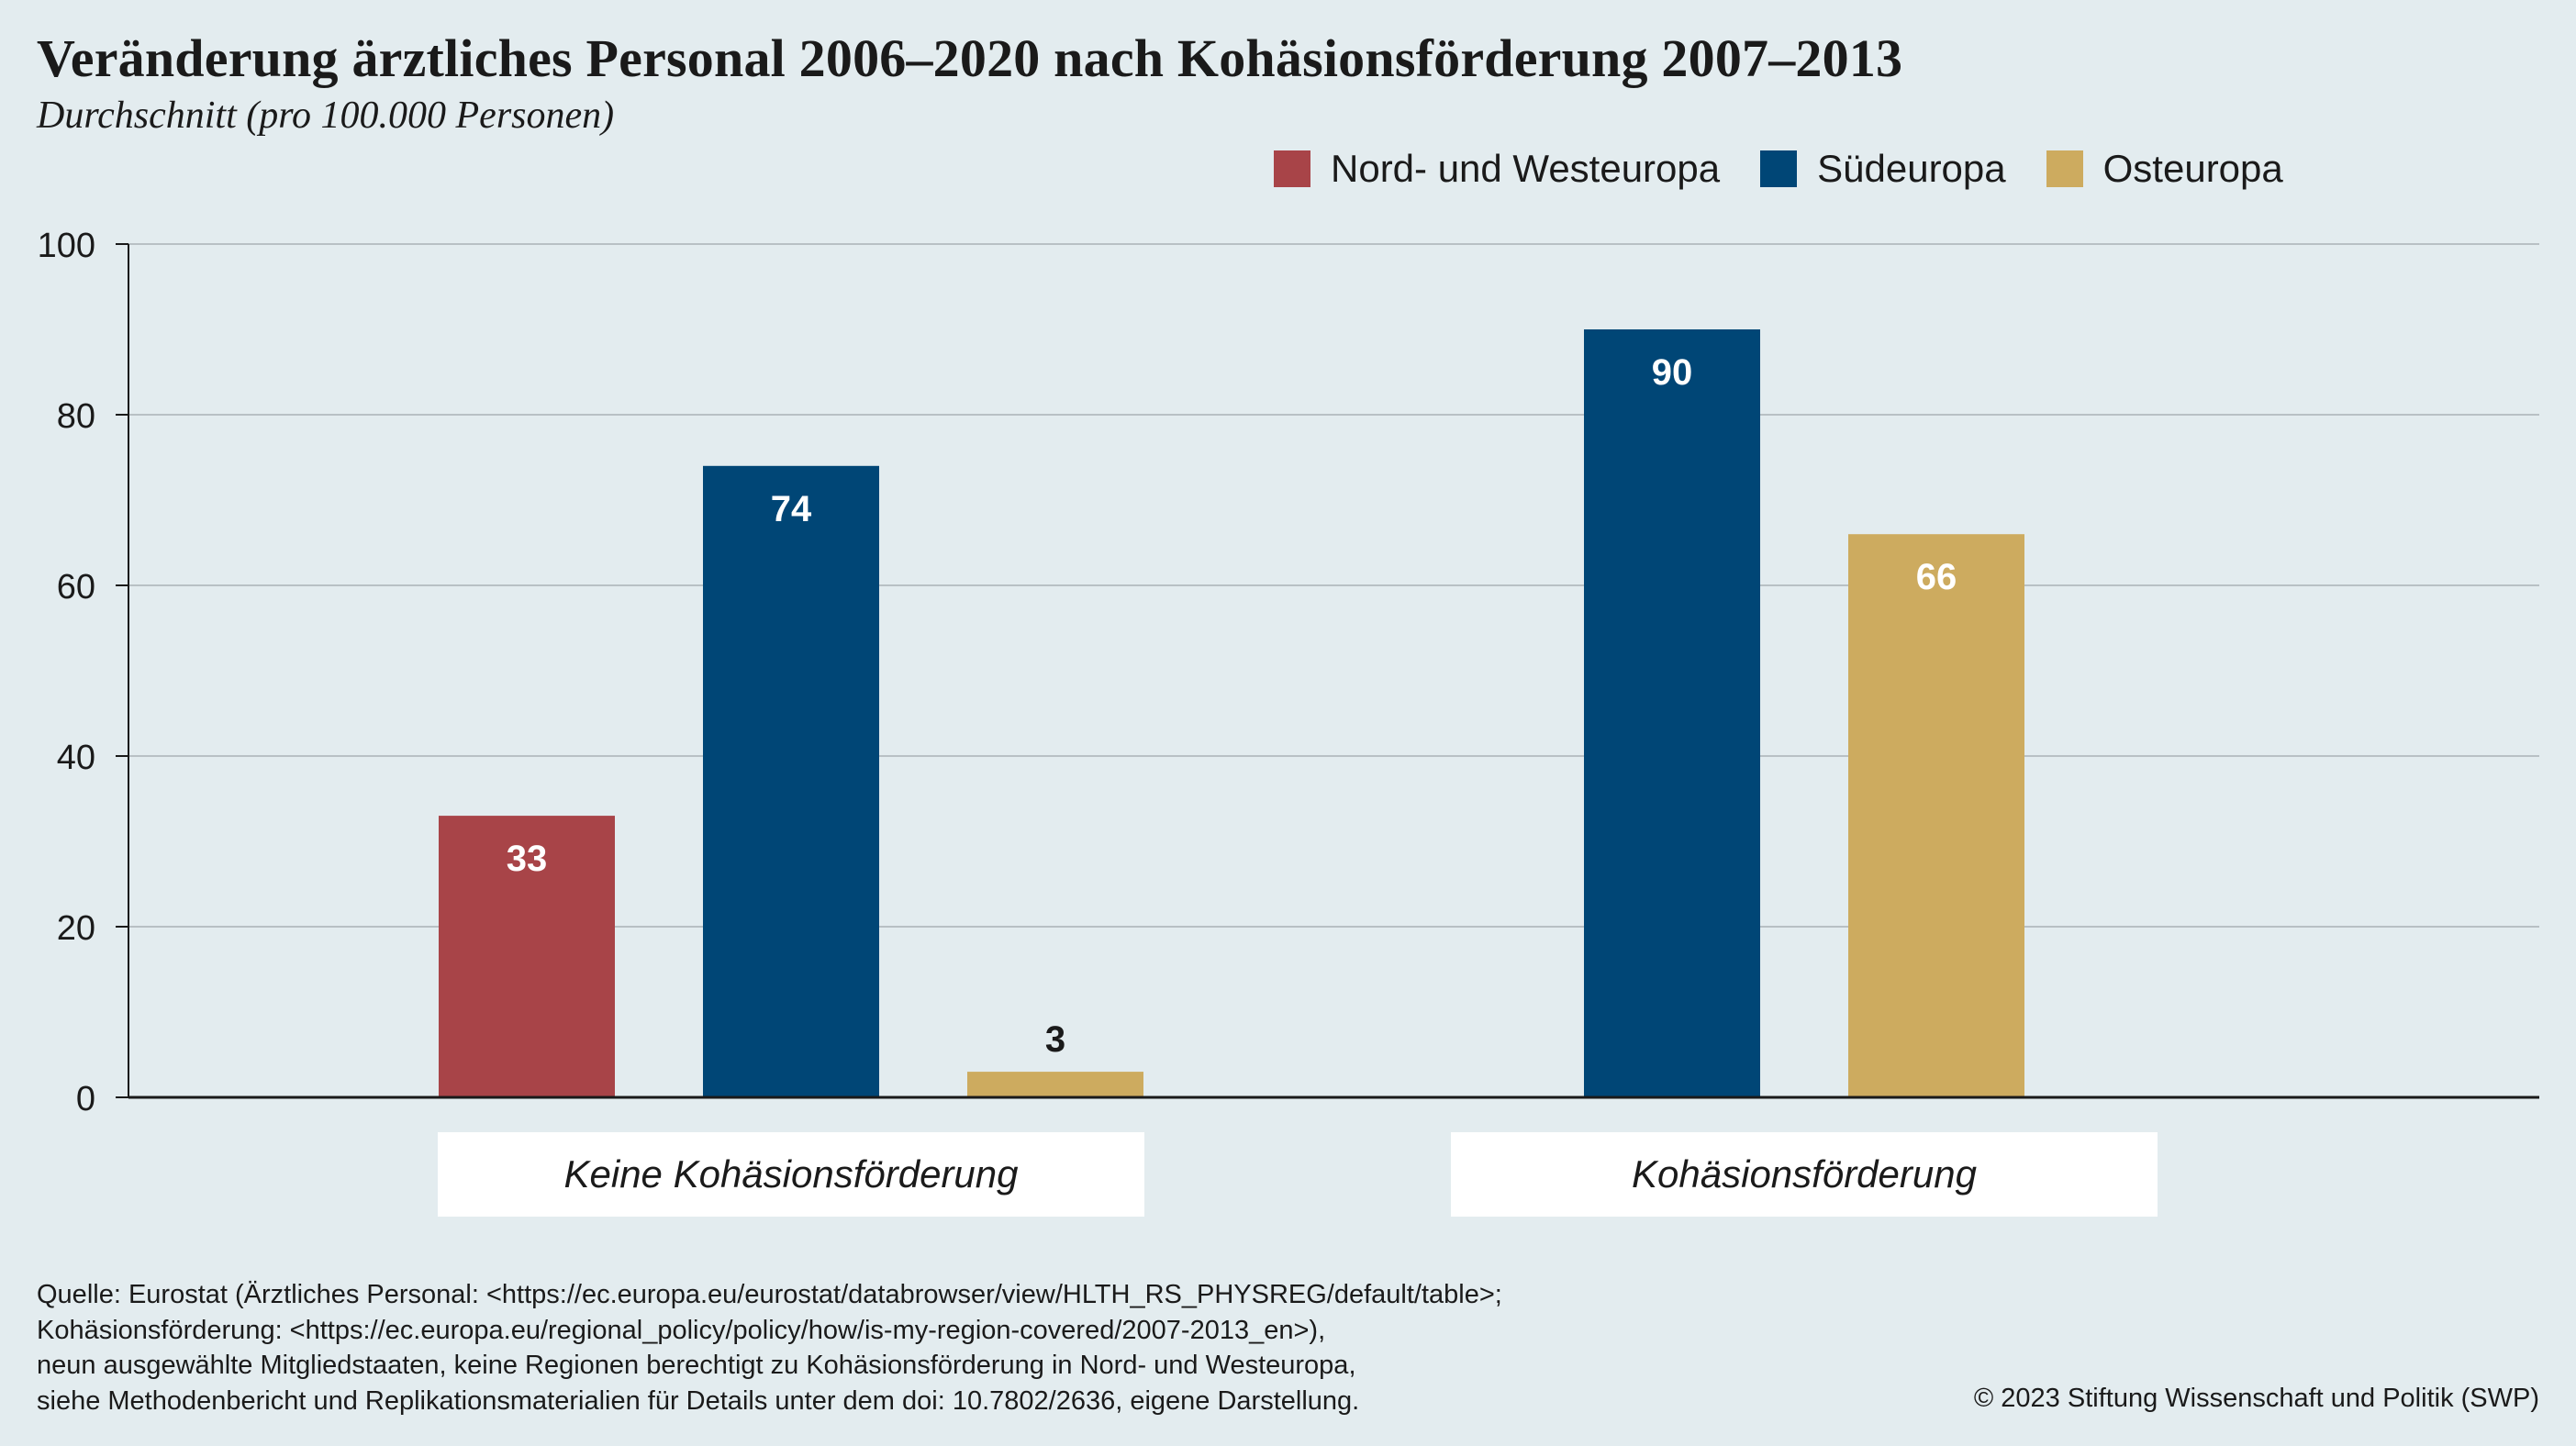 The image size is (2576, 1446). Describe the element at coordinates (326, 116) in the screenshot. I see `chart-subtitle: Durchschnitt (pro 100.000 Personen)` at that location.